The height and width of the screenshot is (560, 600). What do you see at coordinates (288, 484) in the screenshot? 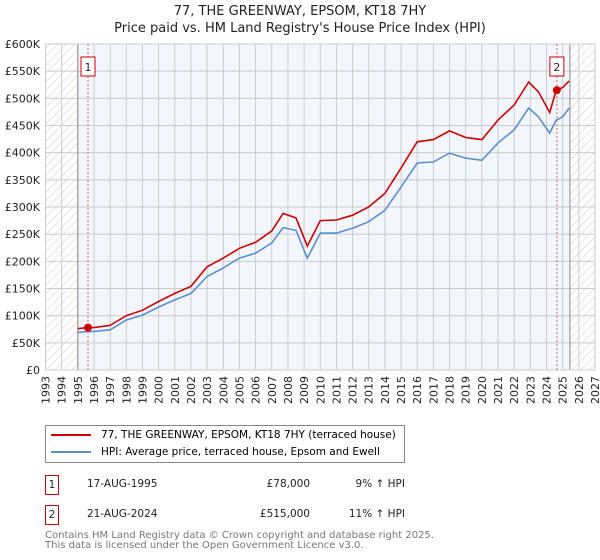
I see `sale-price: £78,000` at bounding box center [288, 484].